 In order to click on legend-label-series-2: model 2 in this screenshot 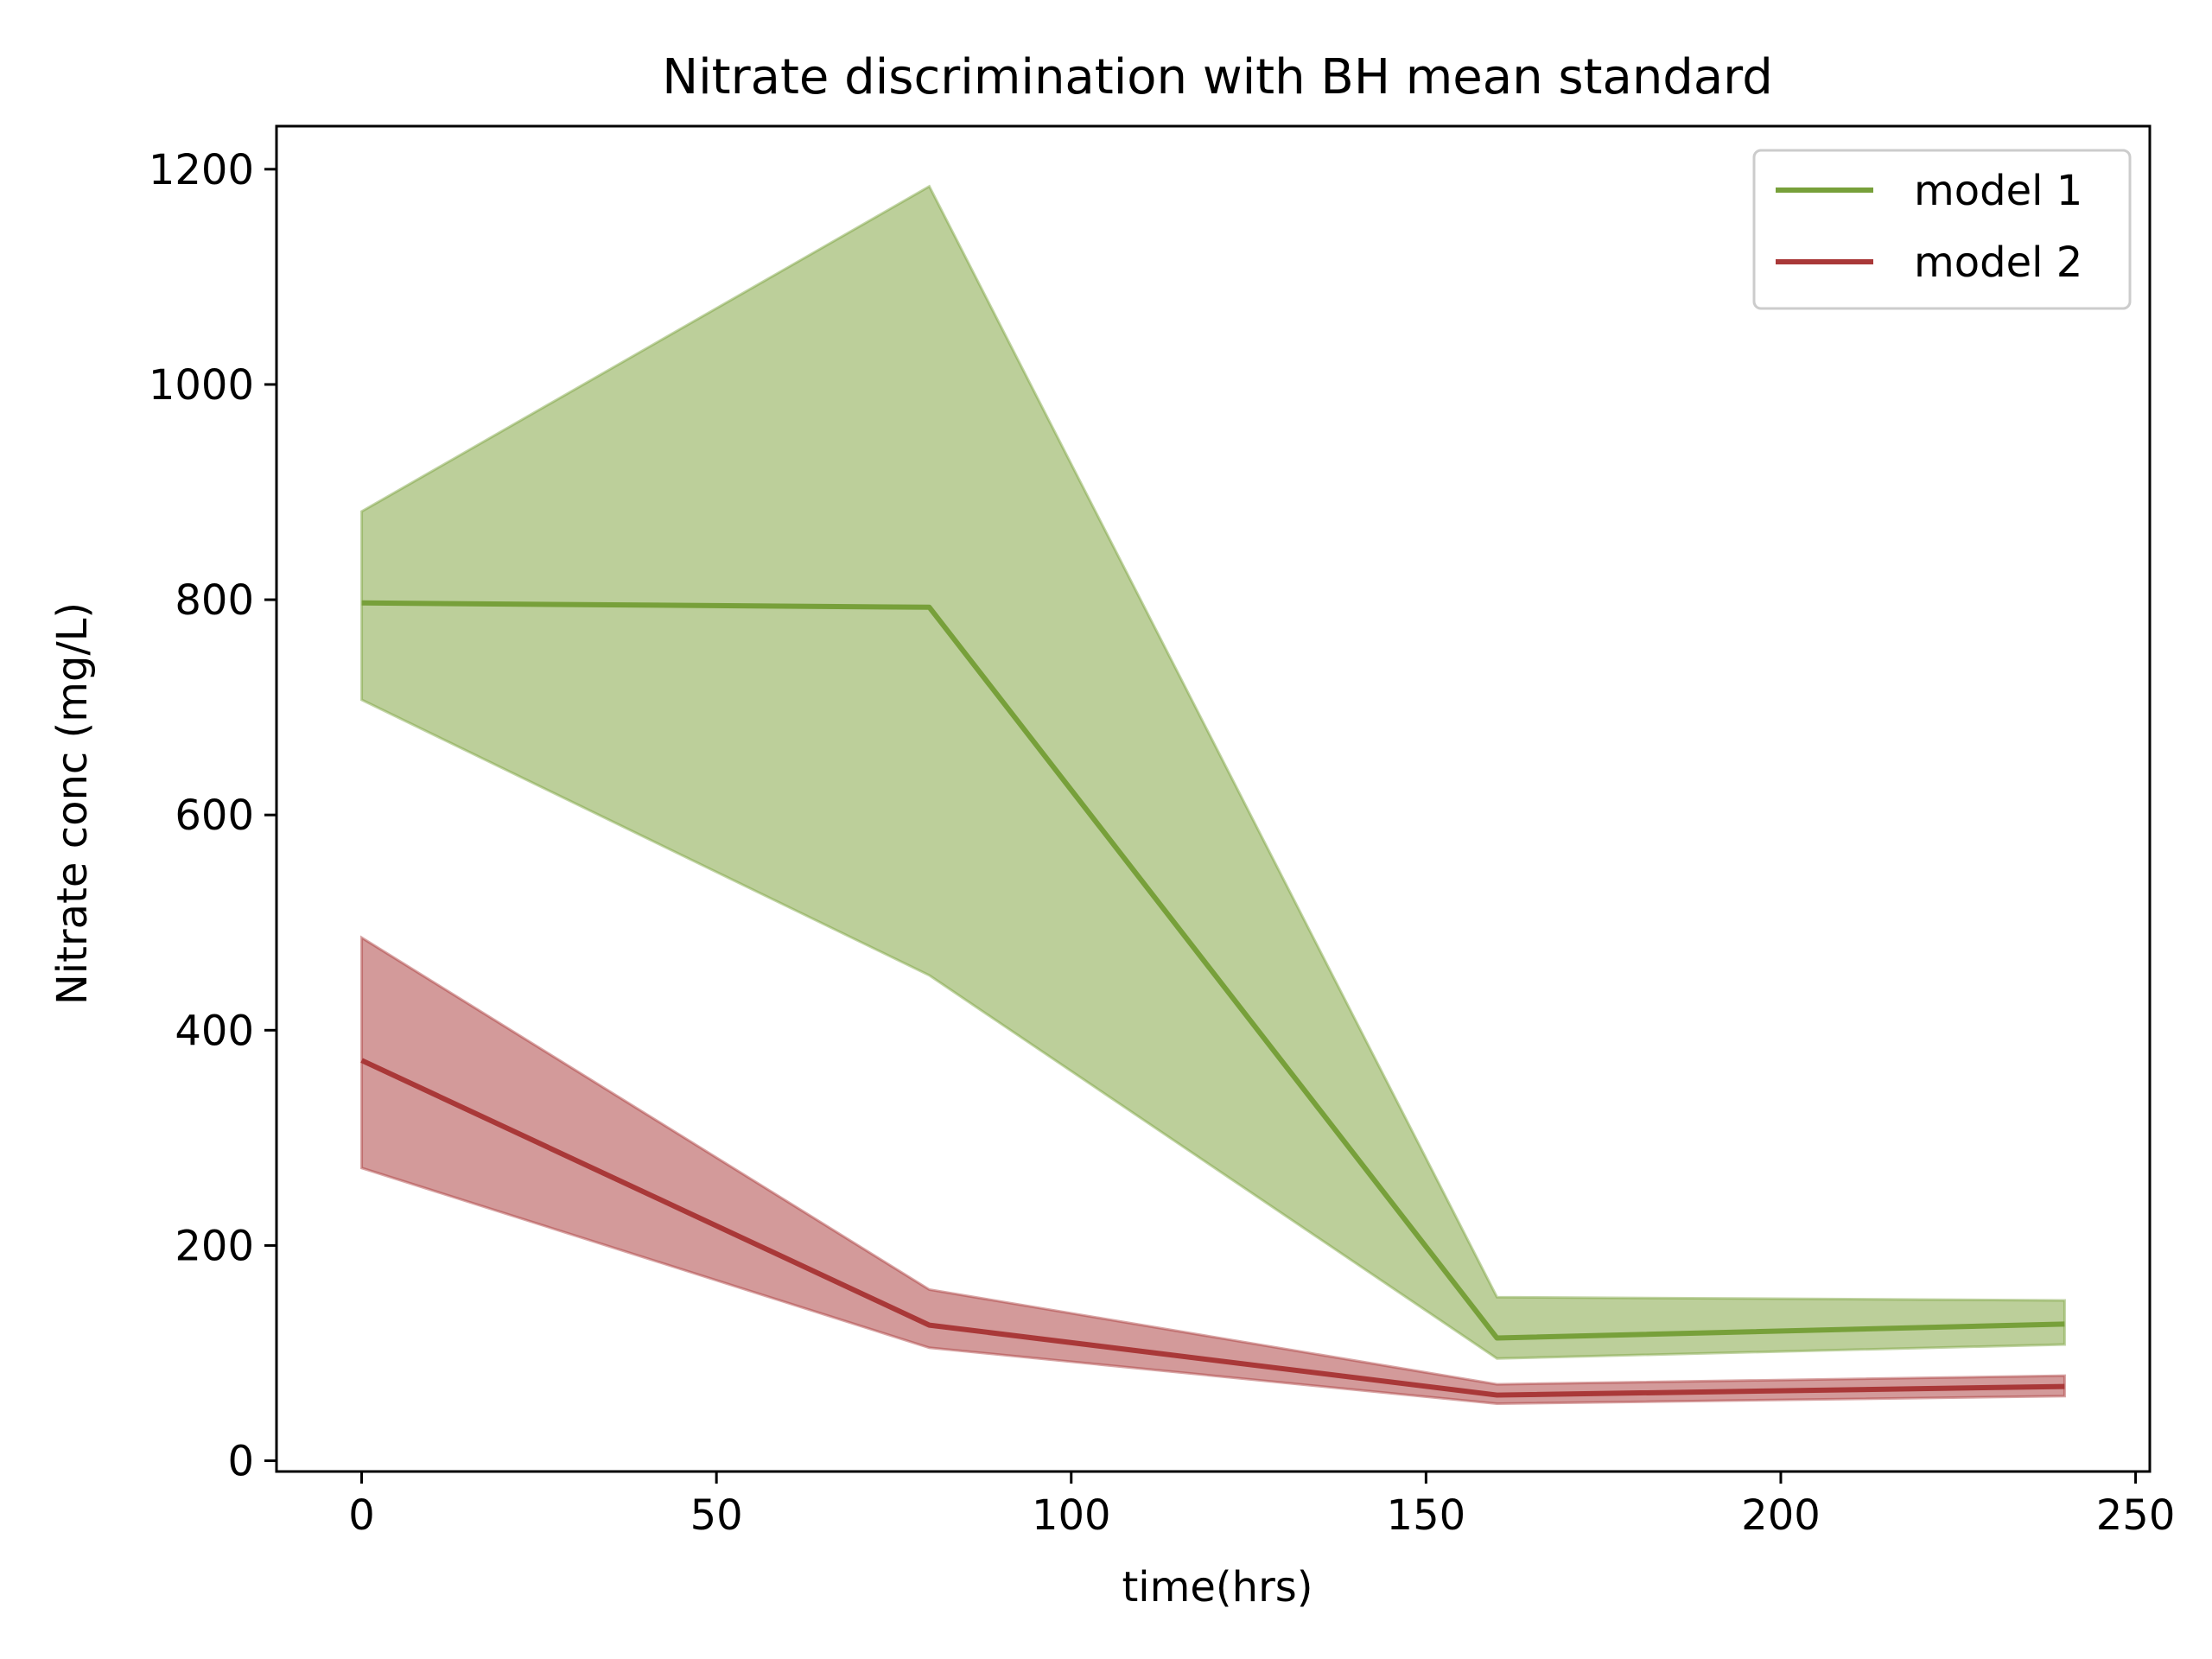, I will do `click(1998, 262)`.